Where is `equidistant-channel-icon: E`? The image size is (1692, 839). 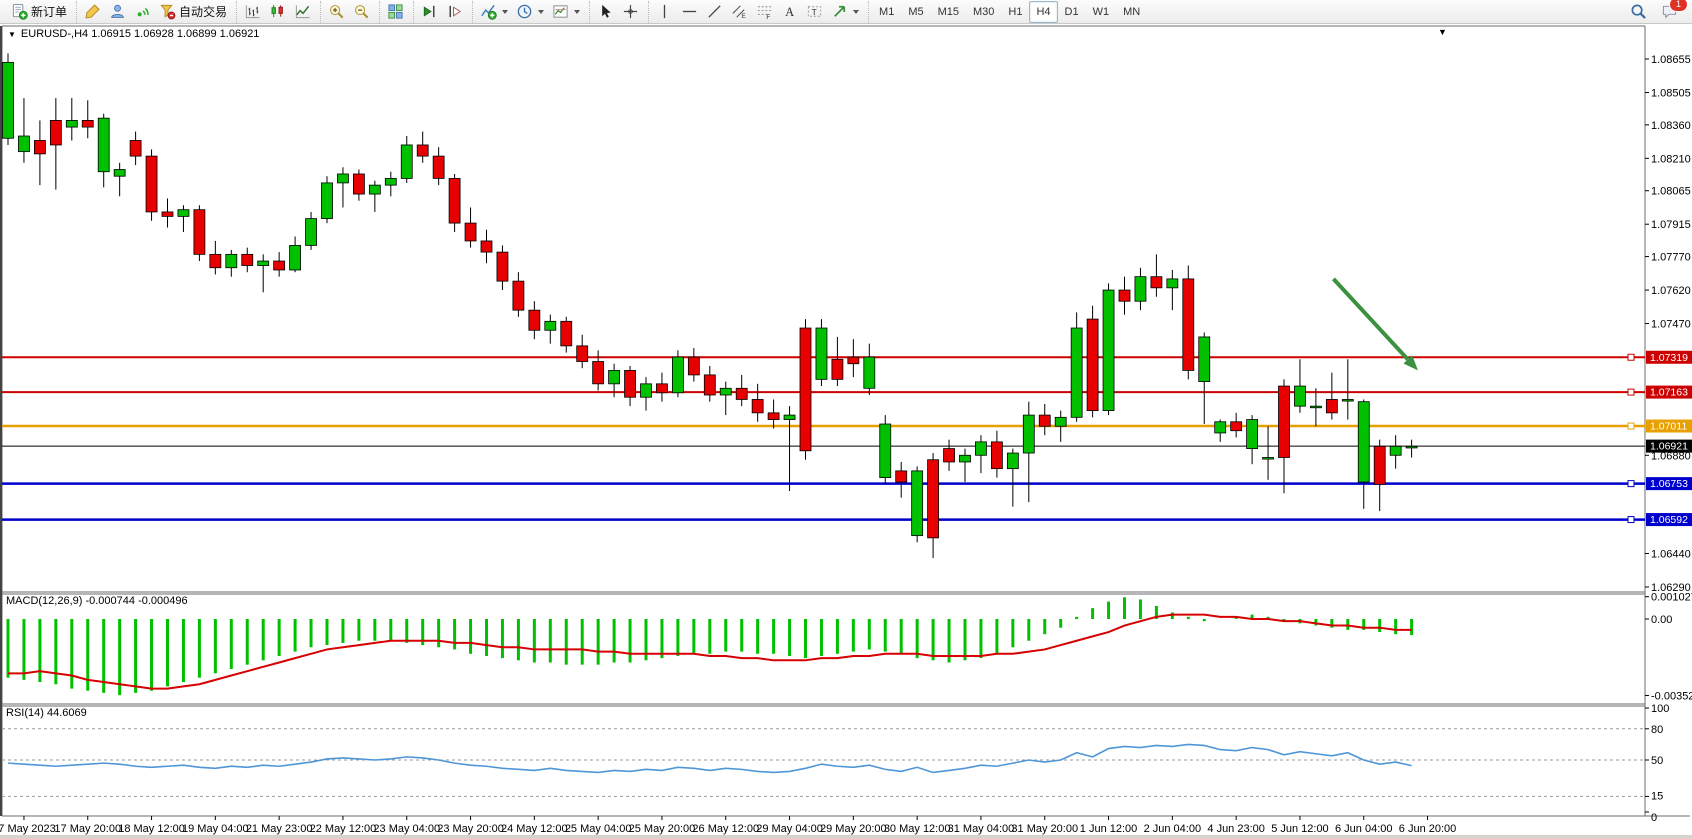 equidistant-channel-icon: E is located at coordinates (739, 12).